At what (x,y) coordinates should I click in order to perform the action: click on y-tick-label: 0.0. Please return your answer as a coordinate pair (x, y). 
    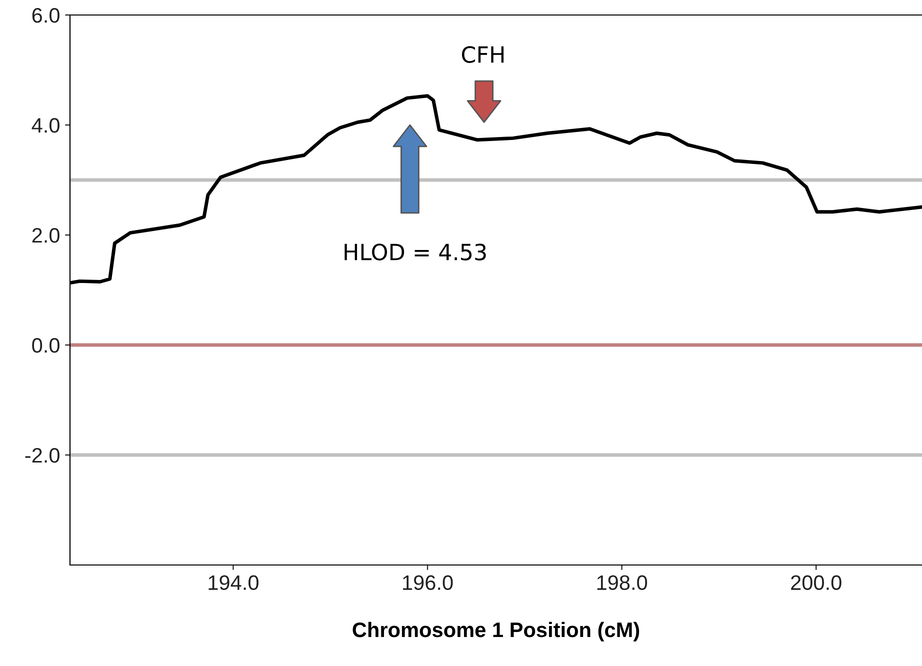
    Looking at the image, I should click on (46, 345).